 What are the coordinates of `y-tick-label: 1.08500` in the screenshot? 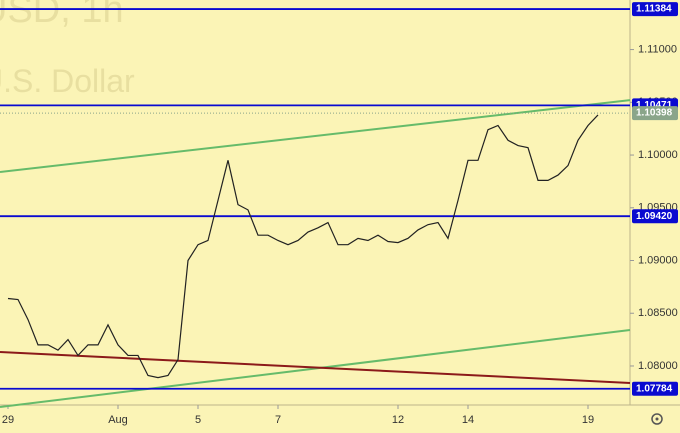 It's located at (658, 313).